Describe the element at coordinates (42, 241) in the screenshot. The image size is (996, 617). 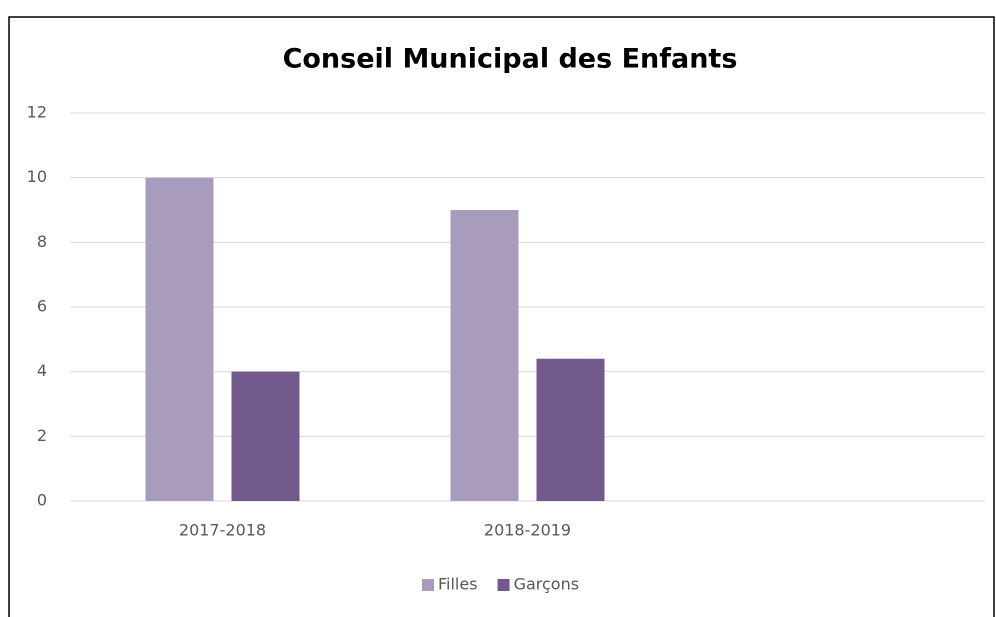
I see `y-tick-label: 8` at that location.